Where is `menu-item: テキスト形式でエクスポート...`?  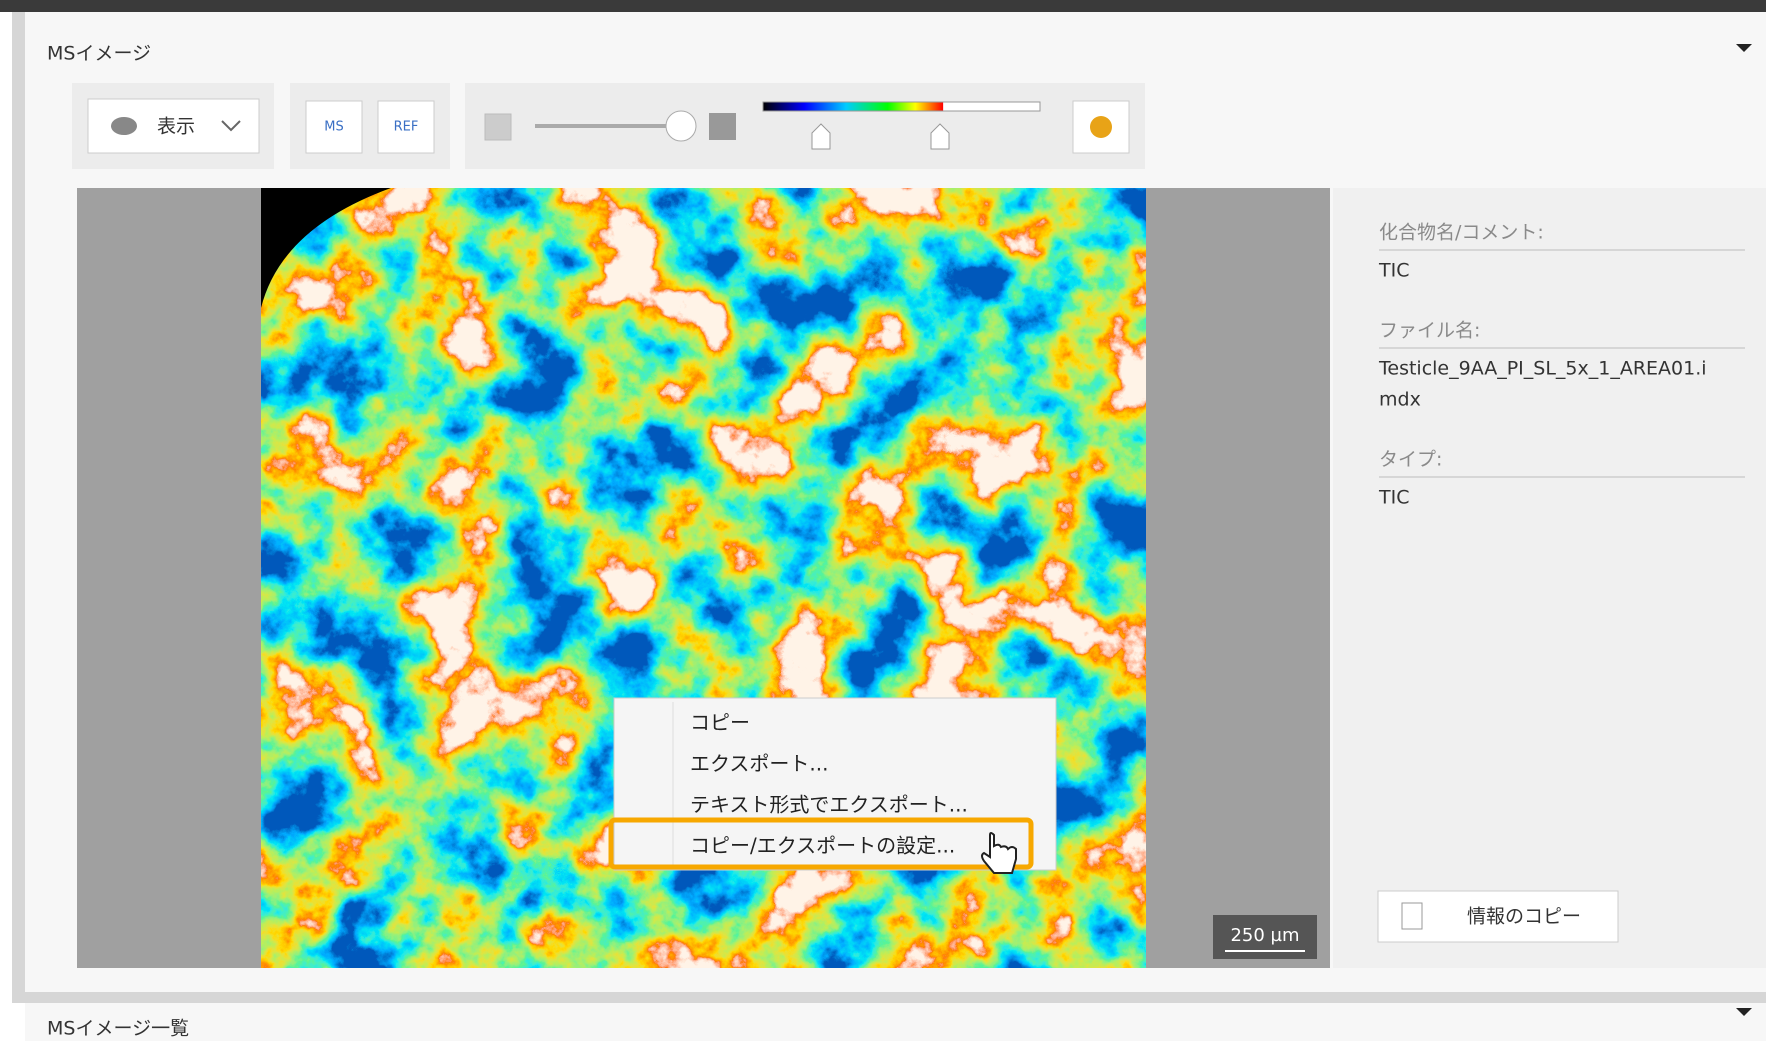
menu-item: テキスト形式でエクスポート... is located at coordinates (829, 805).